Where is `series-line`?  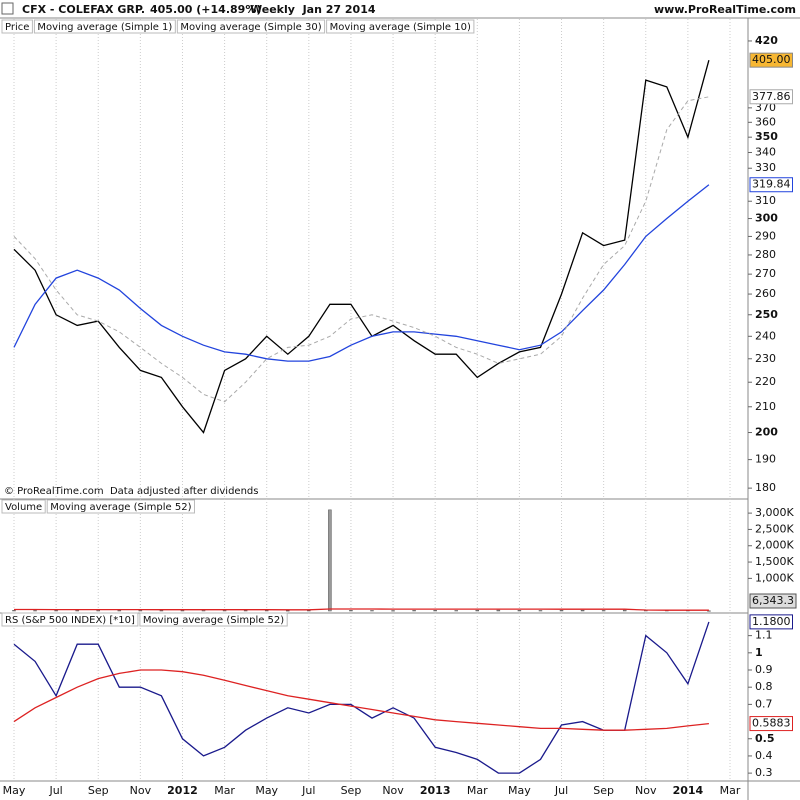 series-line is located at coordinates (361, 609).